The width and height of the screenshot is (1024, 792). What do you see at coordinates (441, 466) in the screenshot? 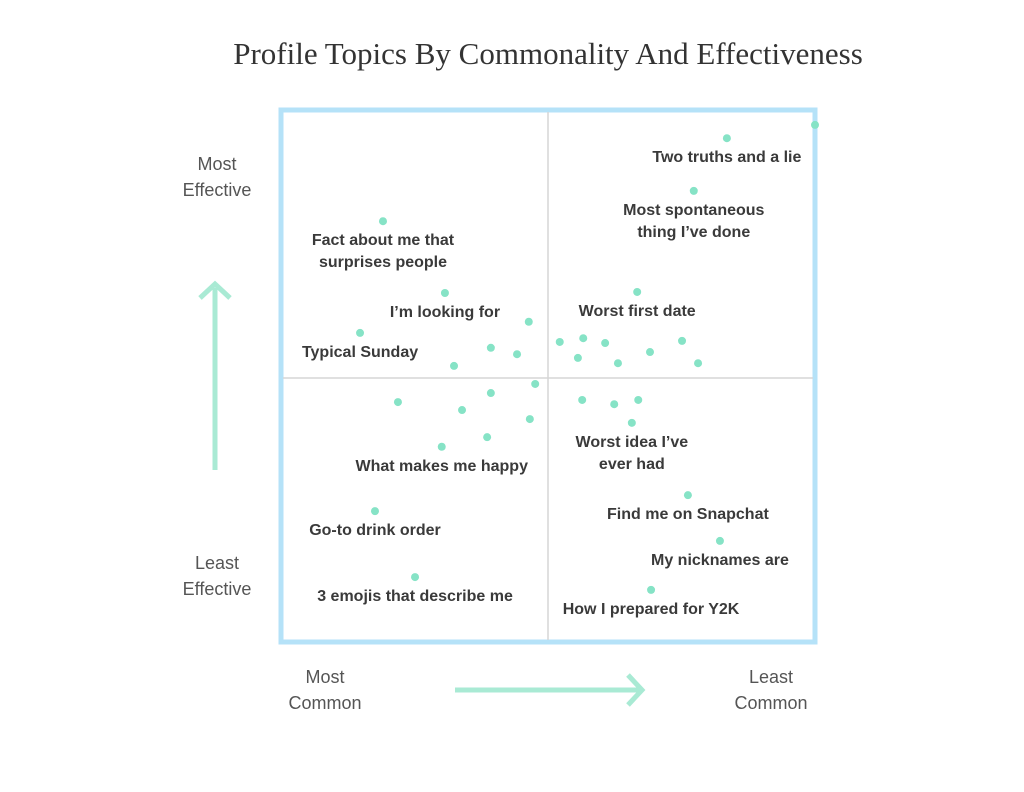
I see `point-label: What makes me happy` at bounding box center [441, 466].